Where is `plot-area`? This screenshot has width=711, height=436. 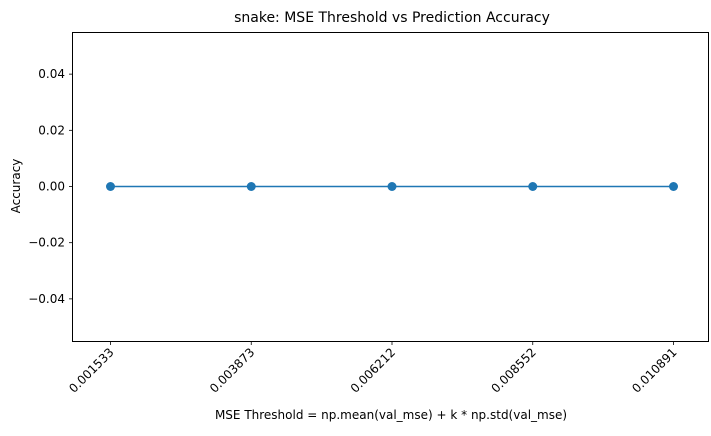 plot-area is located at coordinates (392, 186).